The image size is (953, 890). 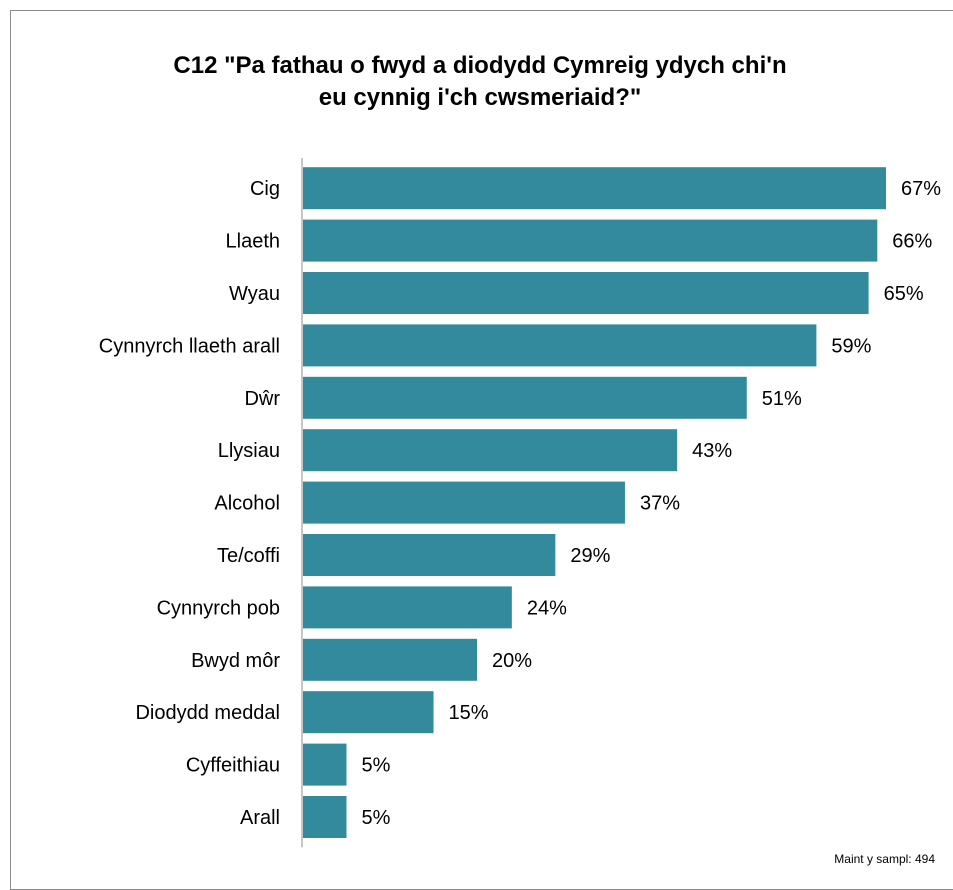 I want to click on category-label: Arall, so click(x=260, y=818).